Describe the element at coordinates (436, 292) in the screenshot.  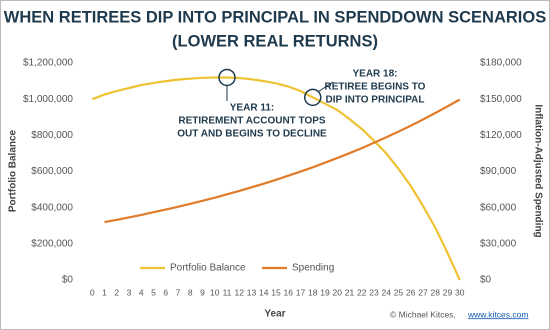
I see `x-tick-label: 28` at that location.